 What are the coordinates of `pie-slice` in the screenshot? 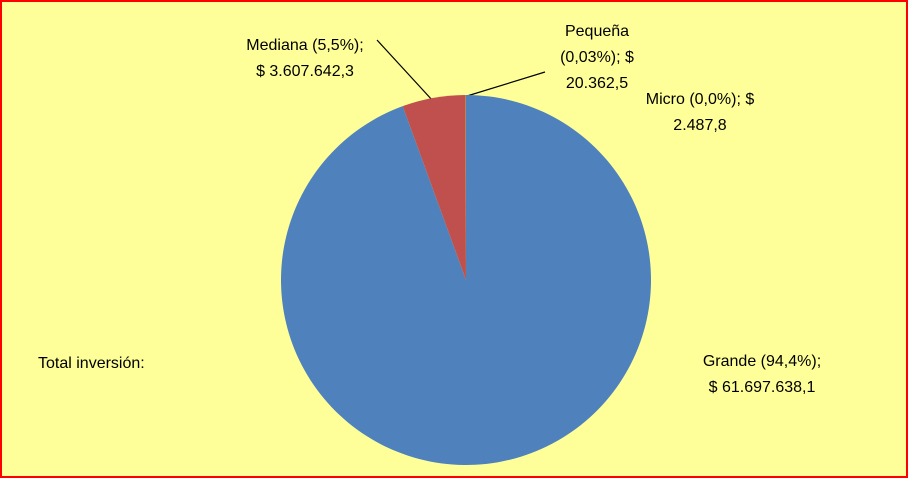 It's located at (434, 187).